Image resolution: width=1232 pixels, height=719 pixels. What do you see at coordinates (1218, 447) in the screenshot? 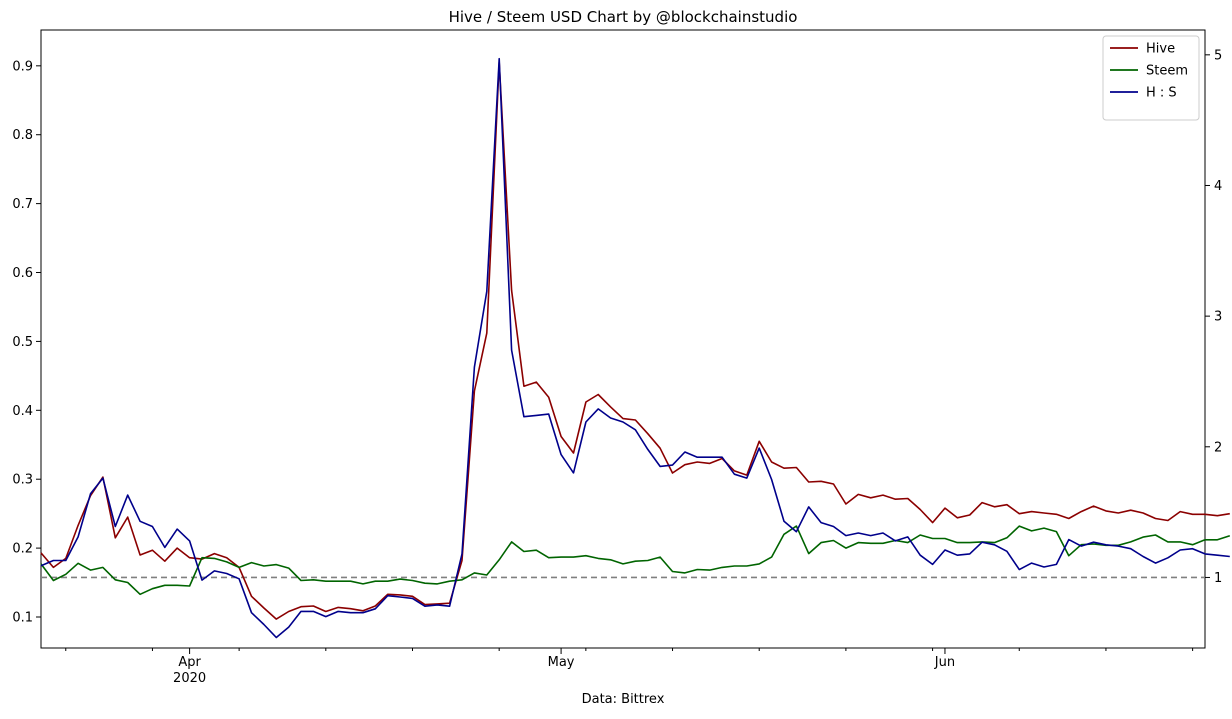
I see `y2-tick-label: 2` at bounding box center [1218, 447].